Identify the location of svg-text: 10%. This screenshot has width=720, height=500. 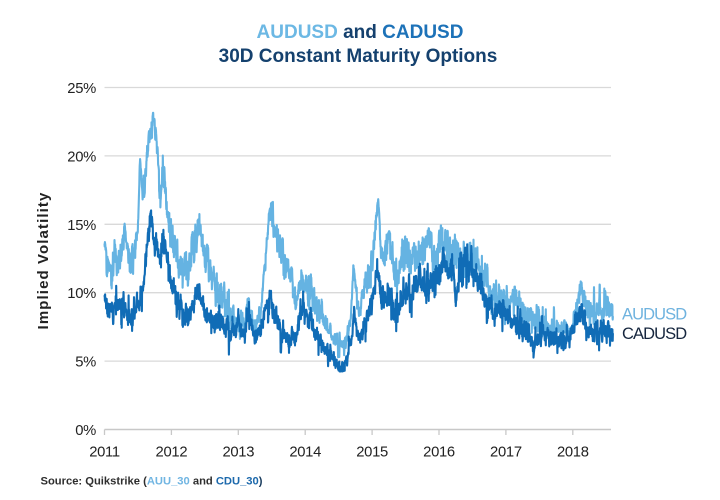
(81, 294).